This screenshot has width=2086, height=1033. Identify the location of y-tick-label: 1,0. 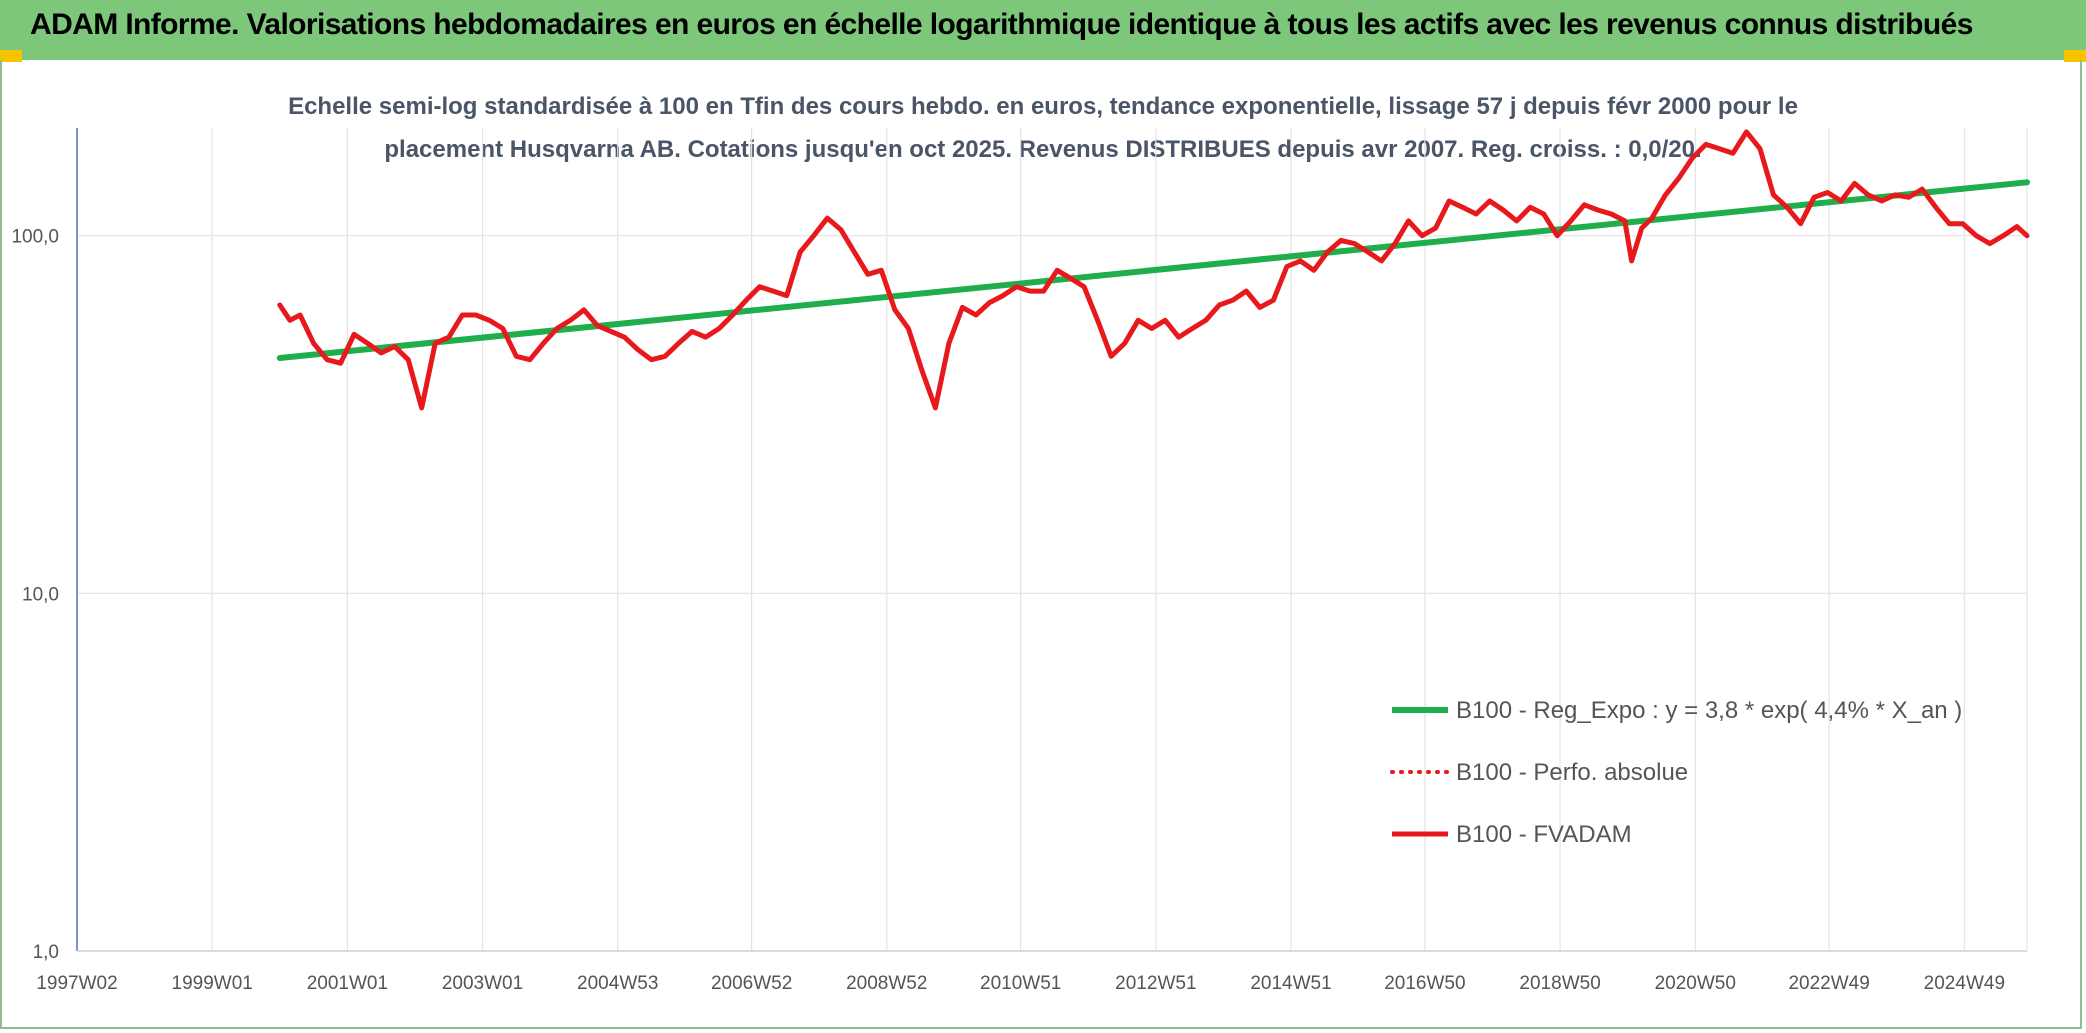
(46, 952).